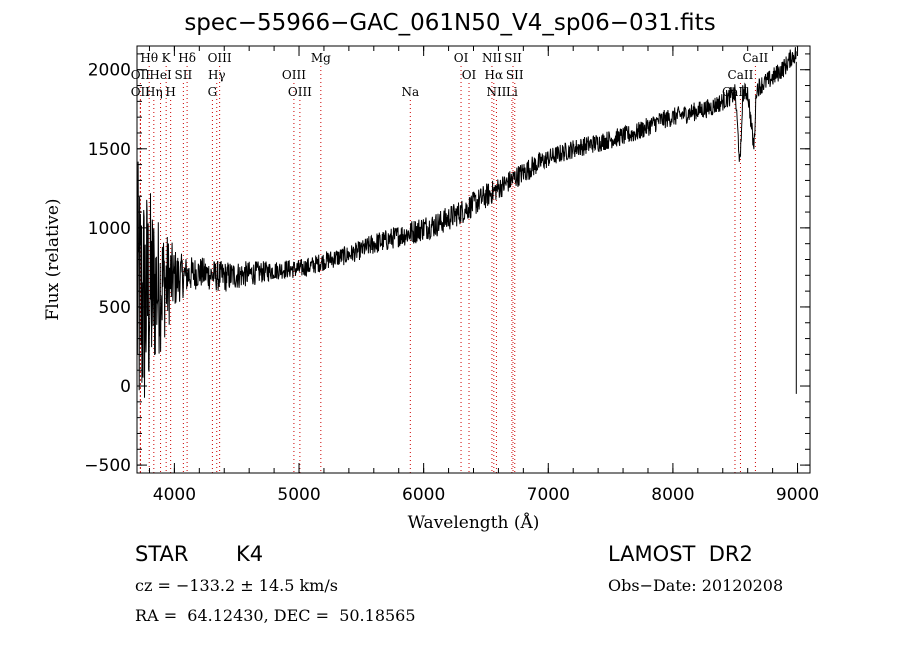 The image size is (900, 650). I want to click on x-tick-label: 4000, so click(174, 495).